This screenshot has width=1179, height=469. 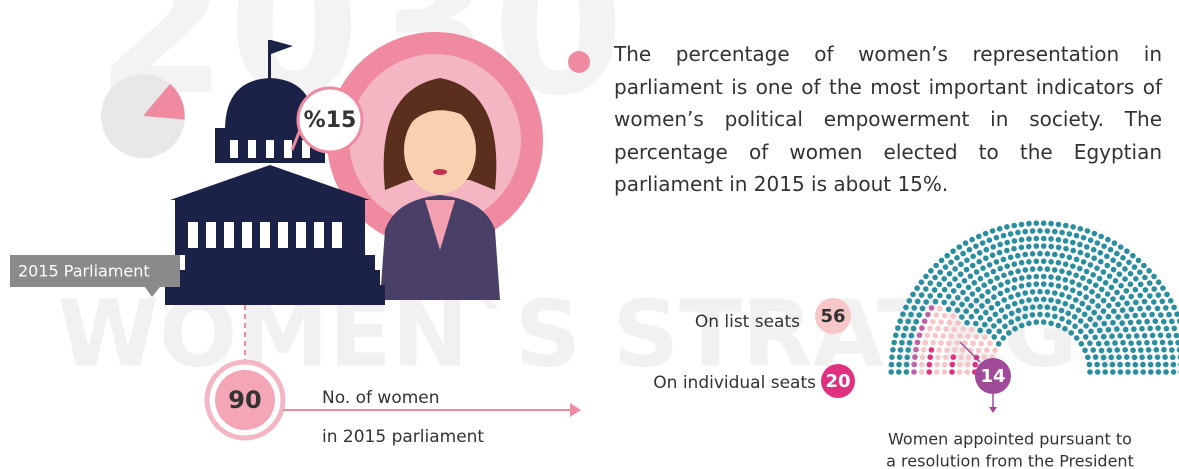 What do you see at coordinates (441, 114) in the screenshot?
I see `woman-fringe` at bounding box center [441, 114].